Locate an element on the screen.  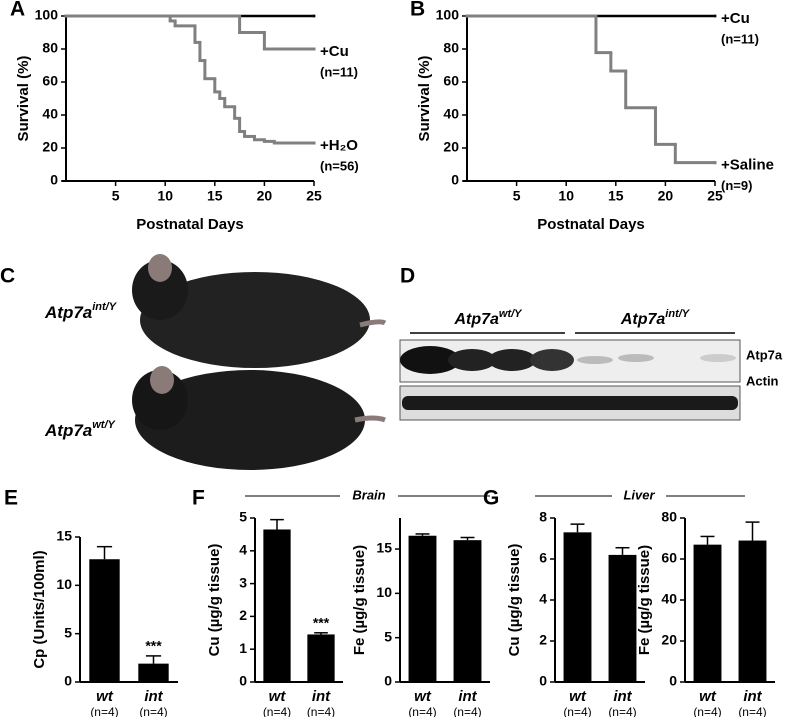
band-label: Actin is located at coordinates (762, 380).